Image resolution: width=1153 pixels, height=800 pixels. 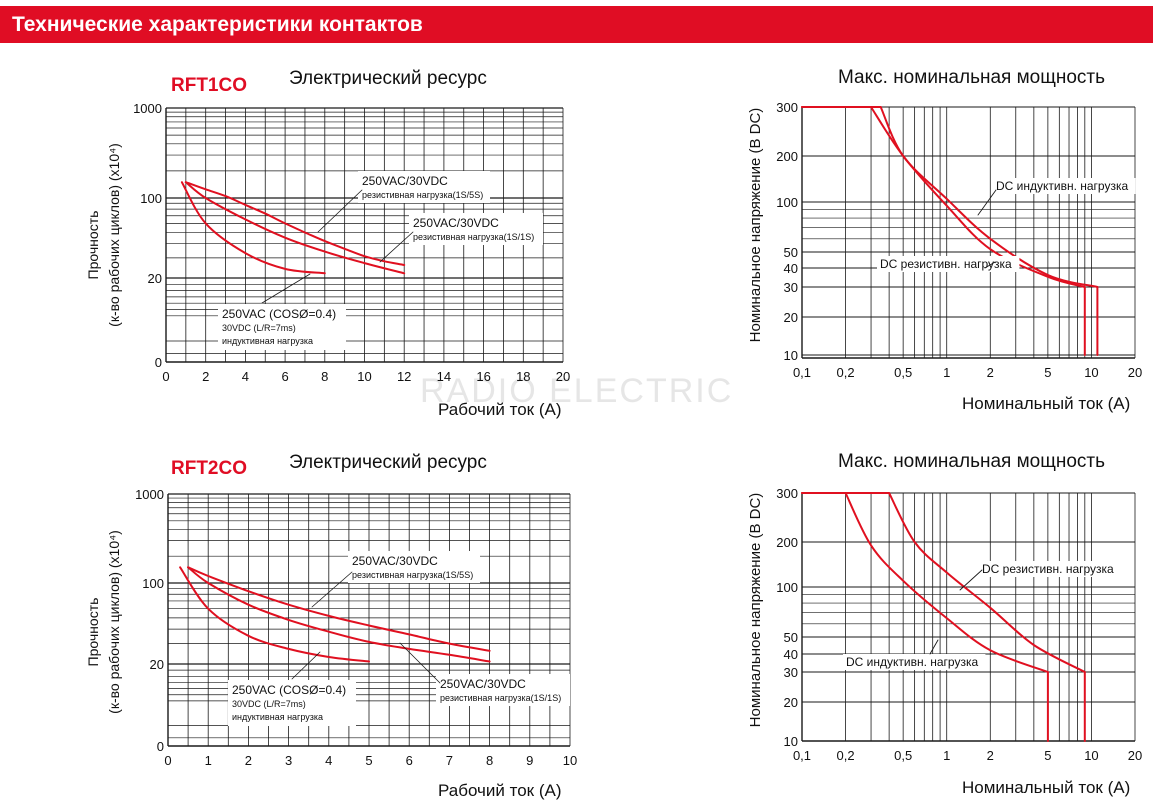 I want to click on chart-title: Макс. номинальная мощность, so click(x=971, y=461).